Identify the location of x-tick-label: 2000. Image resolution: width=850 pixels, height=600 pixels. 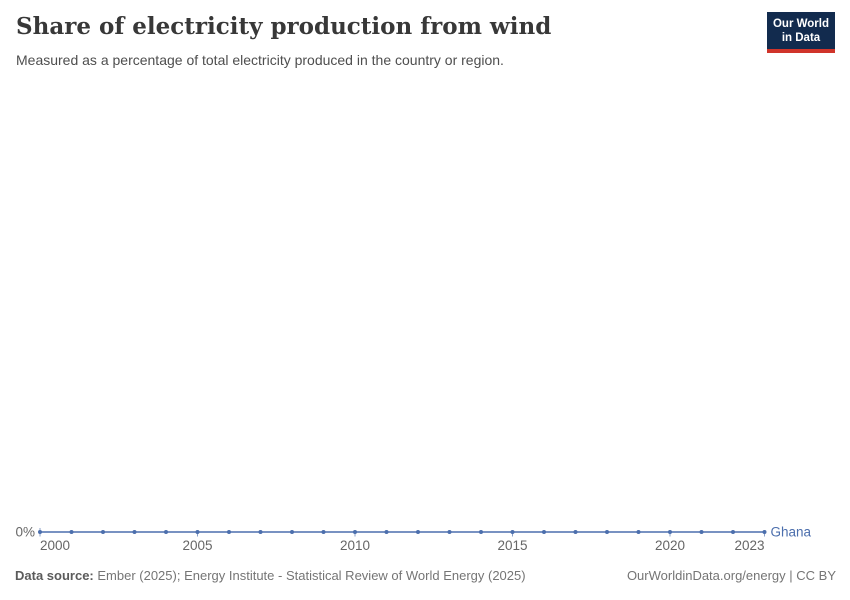
(55, 545).